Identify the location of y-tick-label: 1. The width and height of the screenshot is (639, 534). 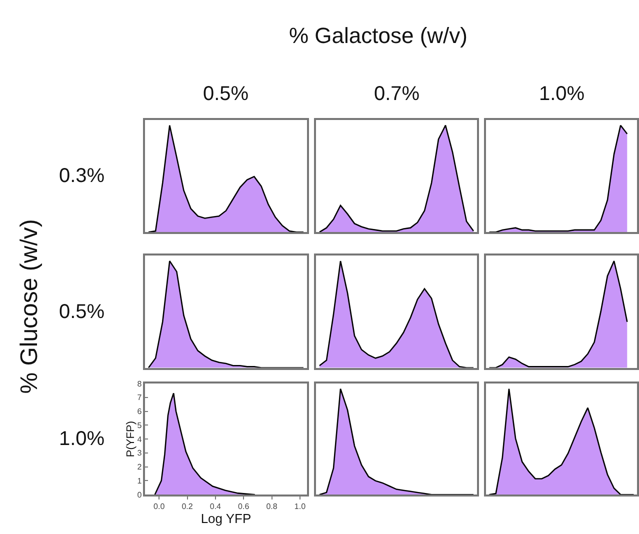
(139, 481).